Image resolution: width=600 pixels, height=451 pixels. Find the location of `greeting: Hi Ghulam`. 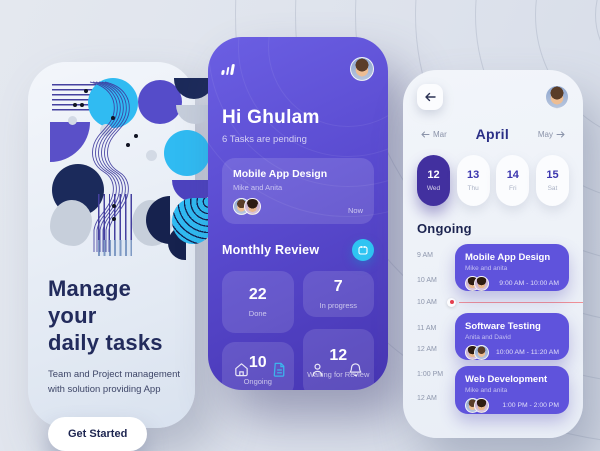

greeting: Hi Ghulam is located at coordinates (271, 117).